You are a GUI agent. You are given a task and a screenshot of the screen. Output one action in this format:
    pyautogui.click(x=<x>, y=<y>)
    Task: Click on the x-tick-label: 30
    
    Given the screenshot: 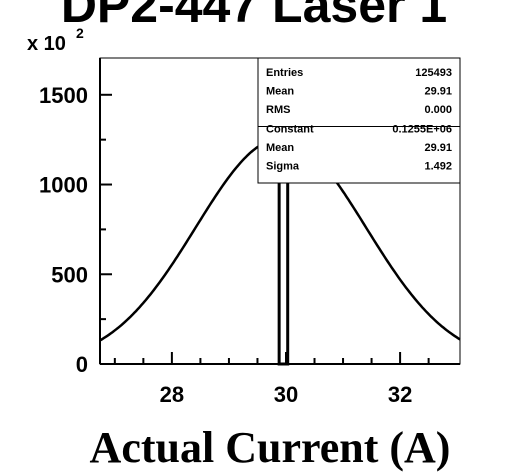 What is the action you would take?
    pyautogui.click(x=286, y=394)
    